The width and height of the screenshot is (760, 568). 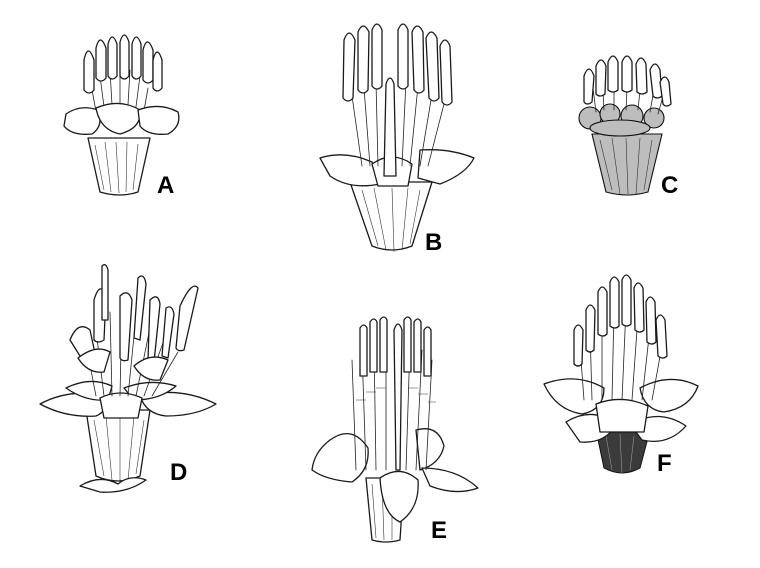 I want to click on flower-e-drawing, so click(x=395, y=429).